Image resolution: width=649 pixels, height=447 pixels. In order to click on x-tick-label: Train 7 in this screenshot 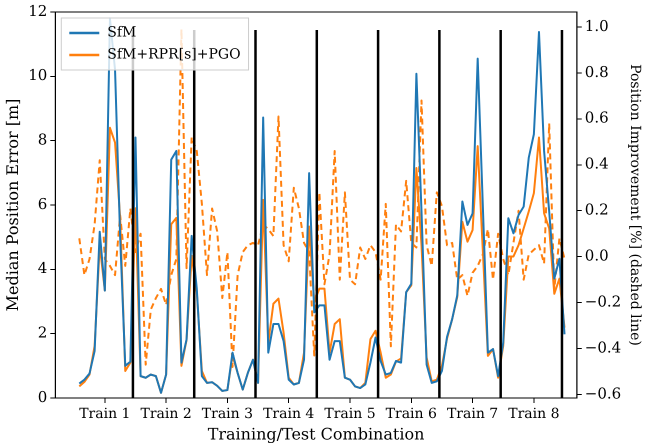, I will do `click(472, 414)`.